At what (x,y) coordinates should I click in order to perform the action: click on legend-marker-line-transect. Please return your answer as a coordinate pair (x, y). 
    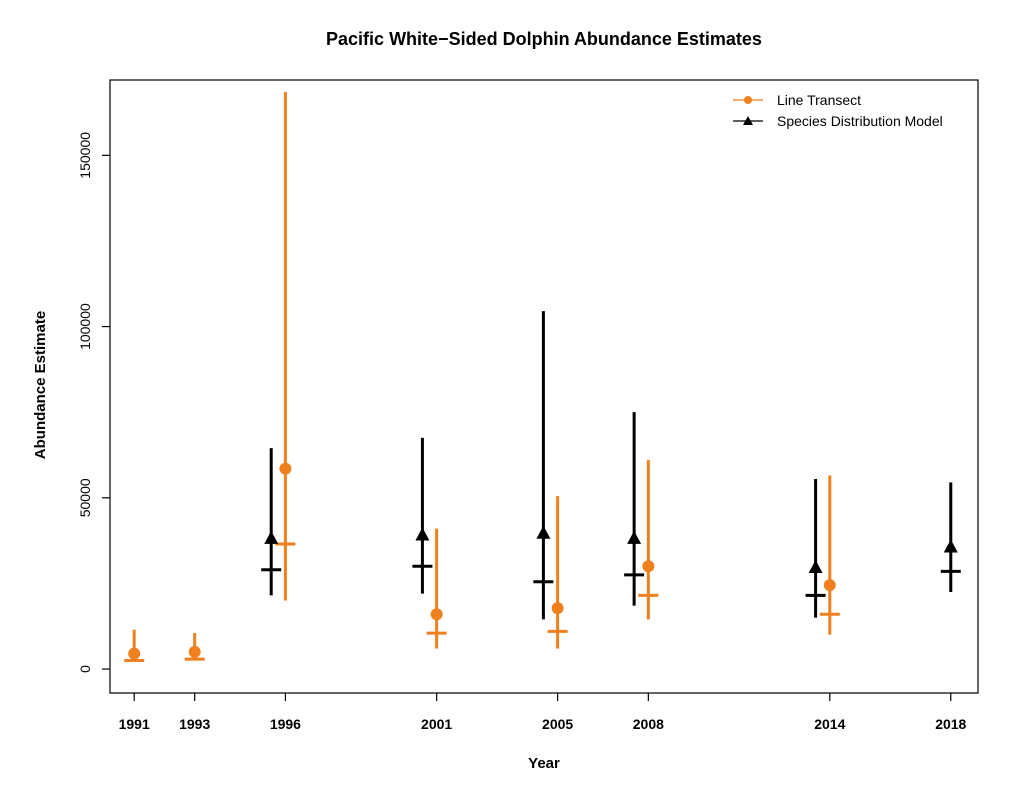
    Looking at the image, I should click on (748, 100).